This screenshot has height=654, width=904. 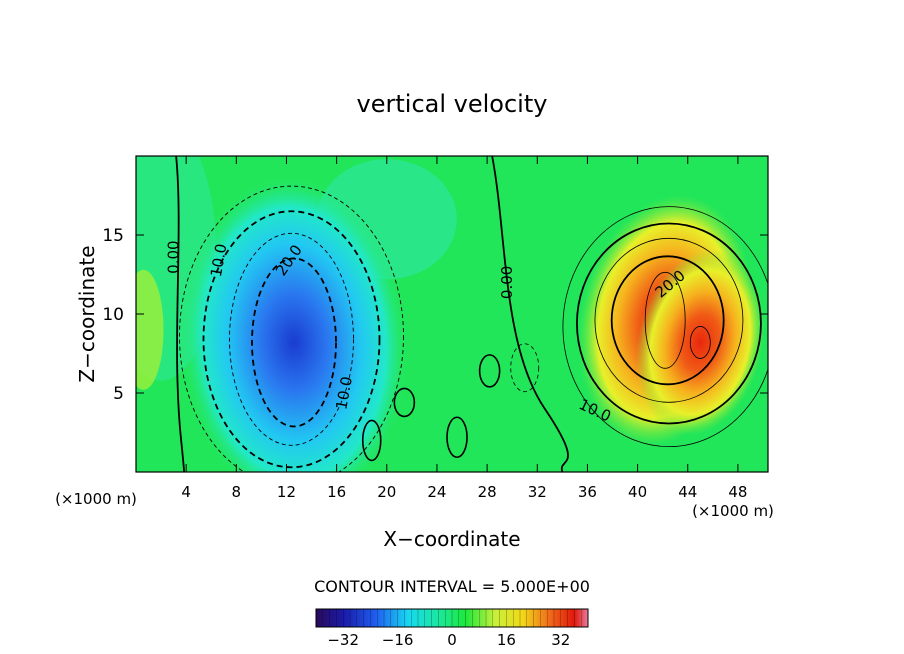 I want to click on contour-label-1: 10.0, so click(x=219, y=260).